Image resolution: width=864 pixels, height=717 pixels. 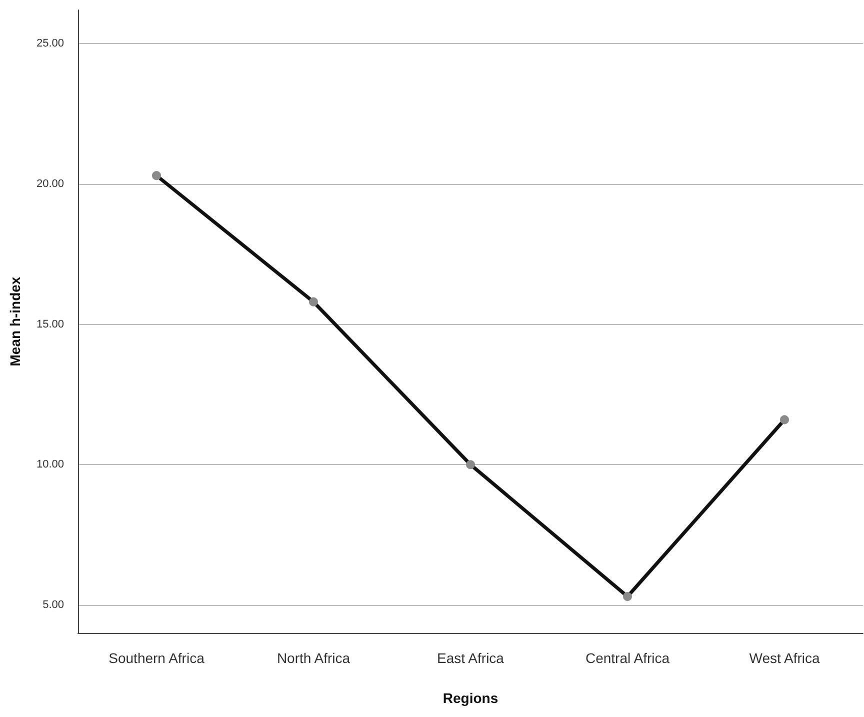 I want to click on x-tick-label: Central Africa, so click(x=627, y=658).